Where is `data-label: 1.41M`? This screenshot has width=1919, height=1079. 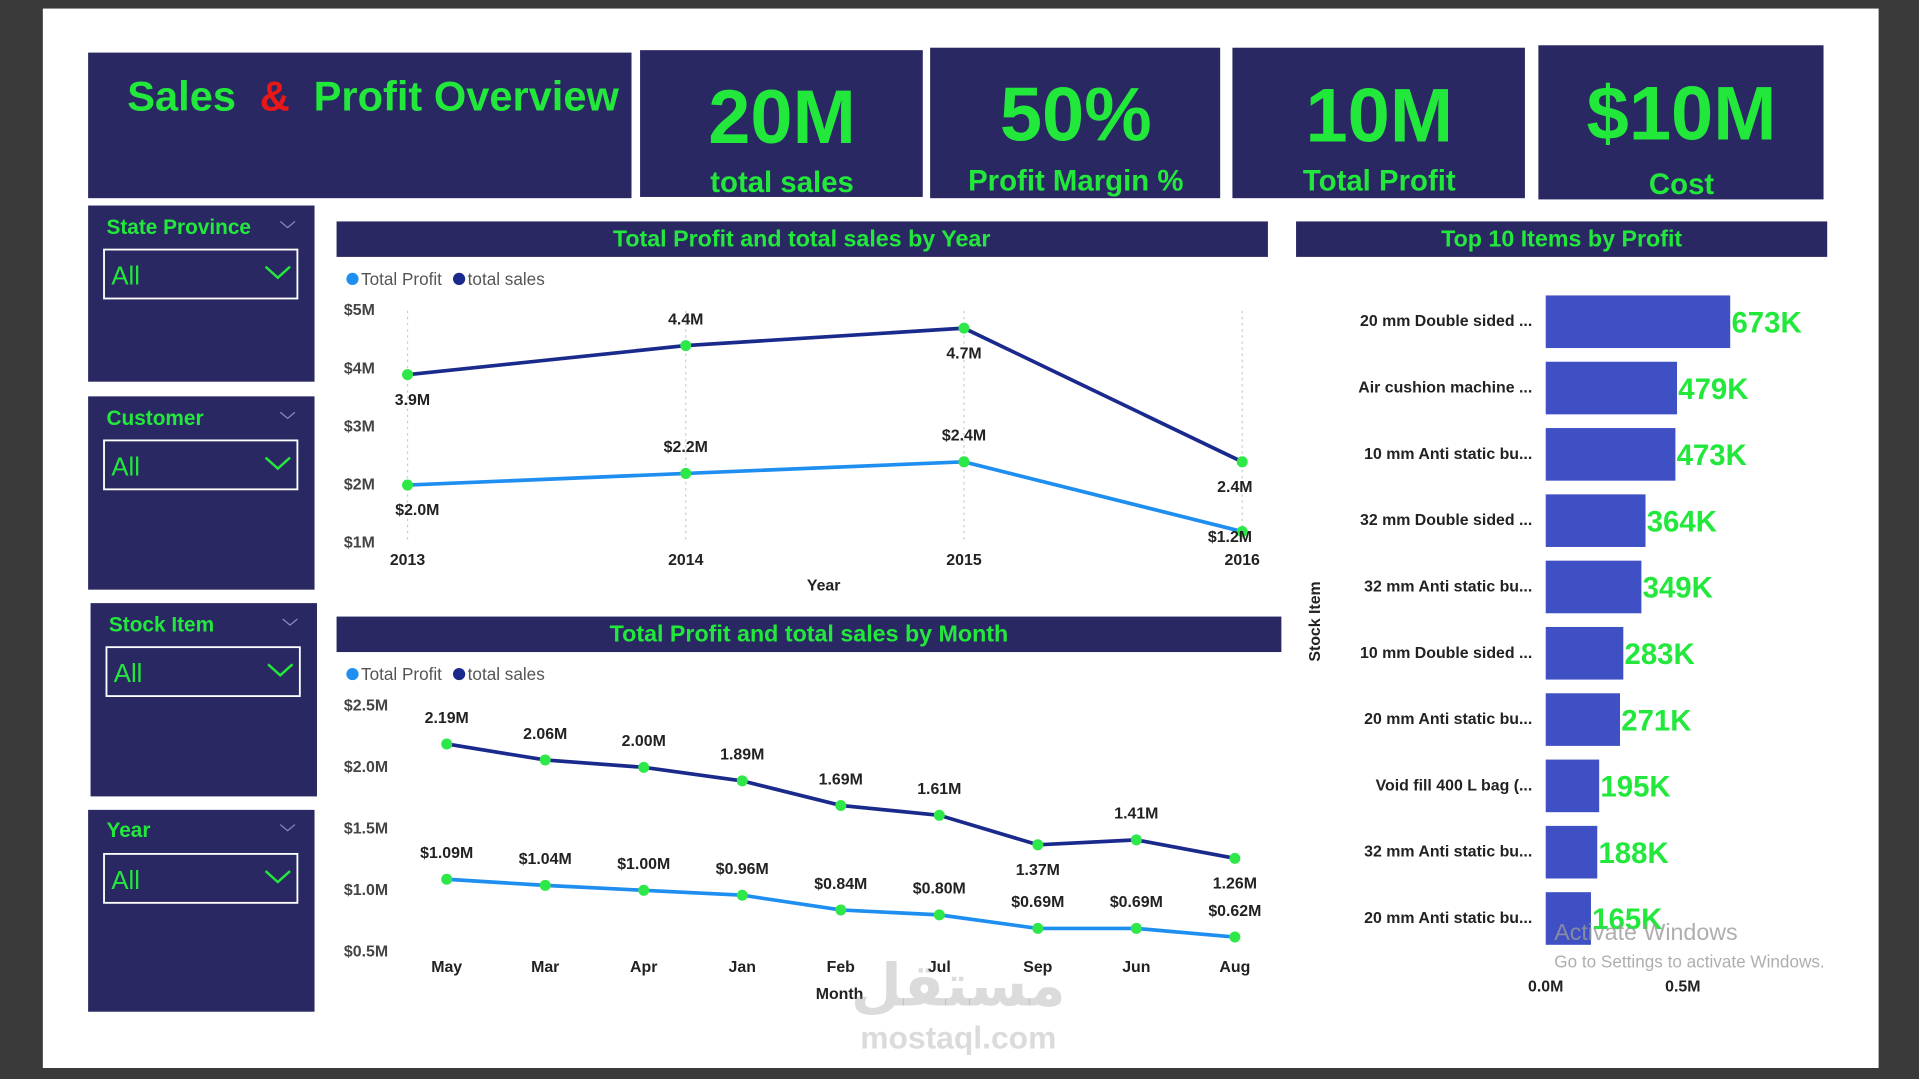
data-label: 1.41M is located at coordinates (1136, 814).